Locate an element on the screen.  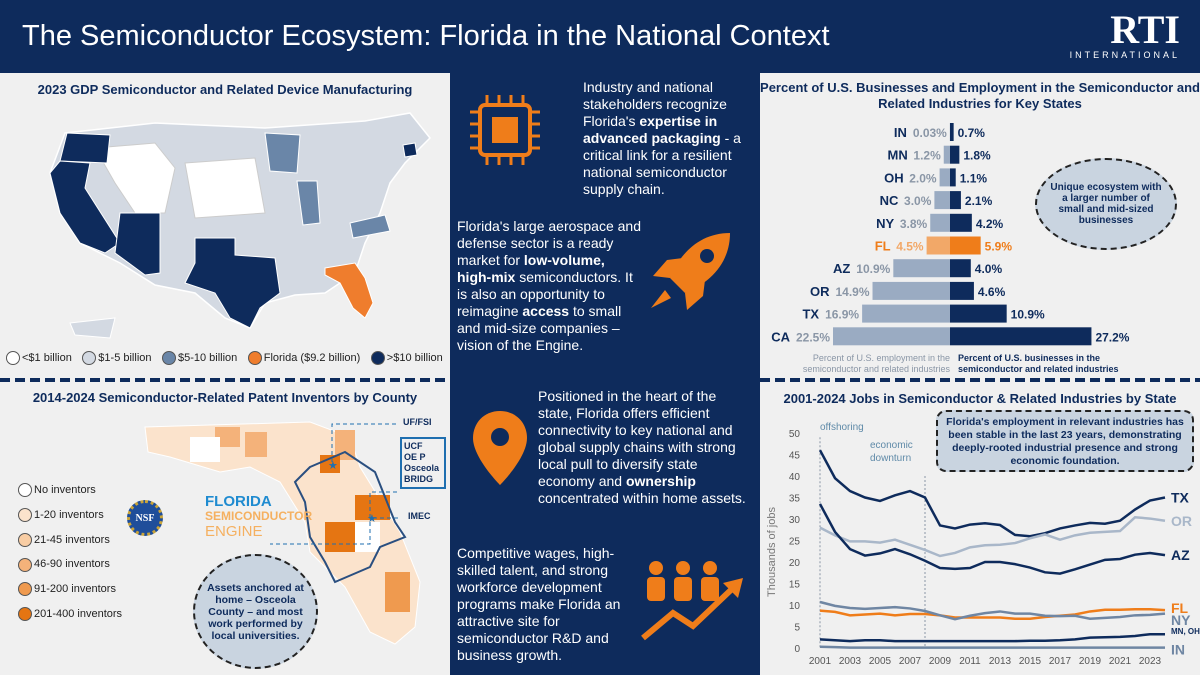
legend-item: 1-20 inventors is located at coordinates (61, 515).